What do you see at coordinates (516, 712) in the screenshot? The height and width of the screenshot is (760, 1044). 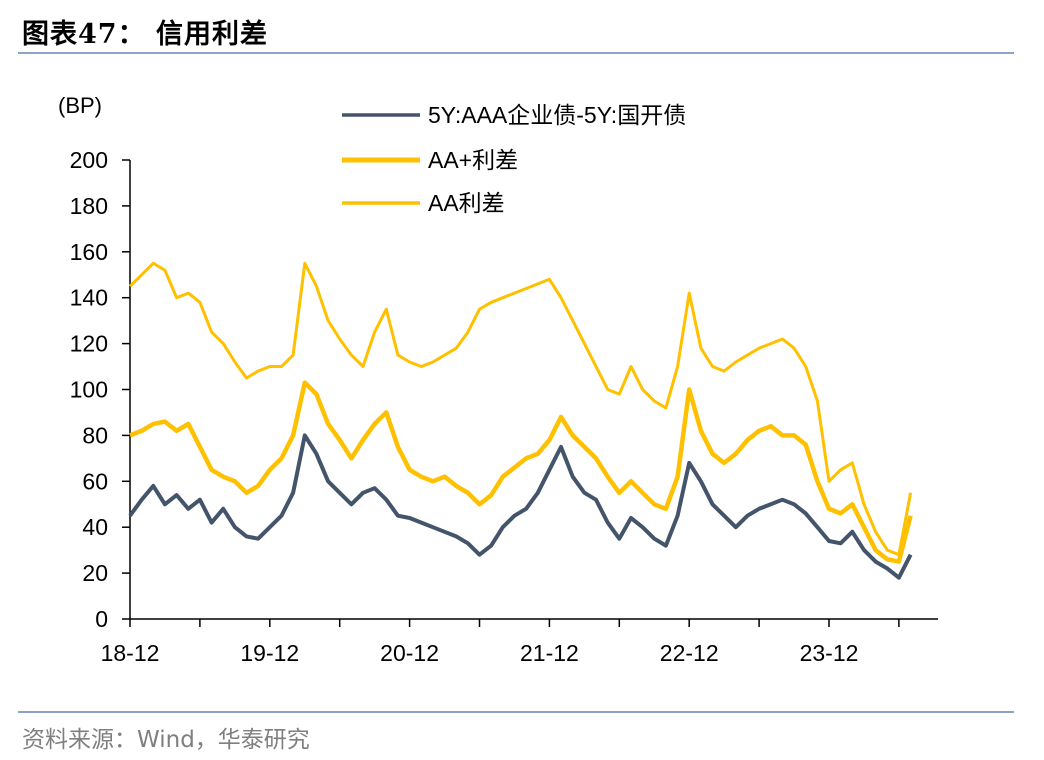 I see `bottom-rule` at bounding box center [516, 712].